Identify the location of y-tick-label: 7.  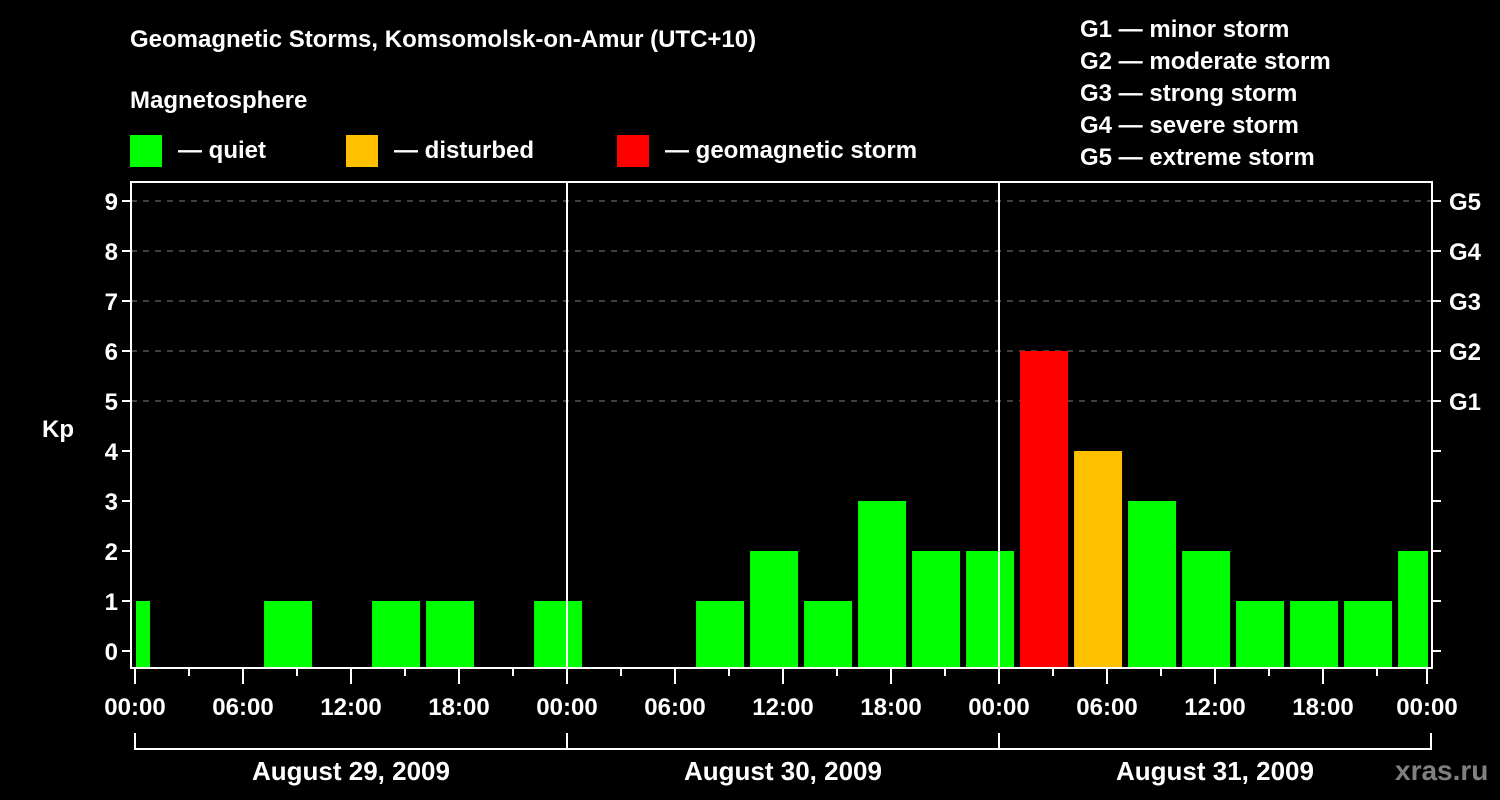
(111, 302).